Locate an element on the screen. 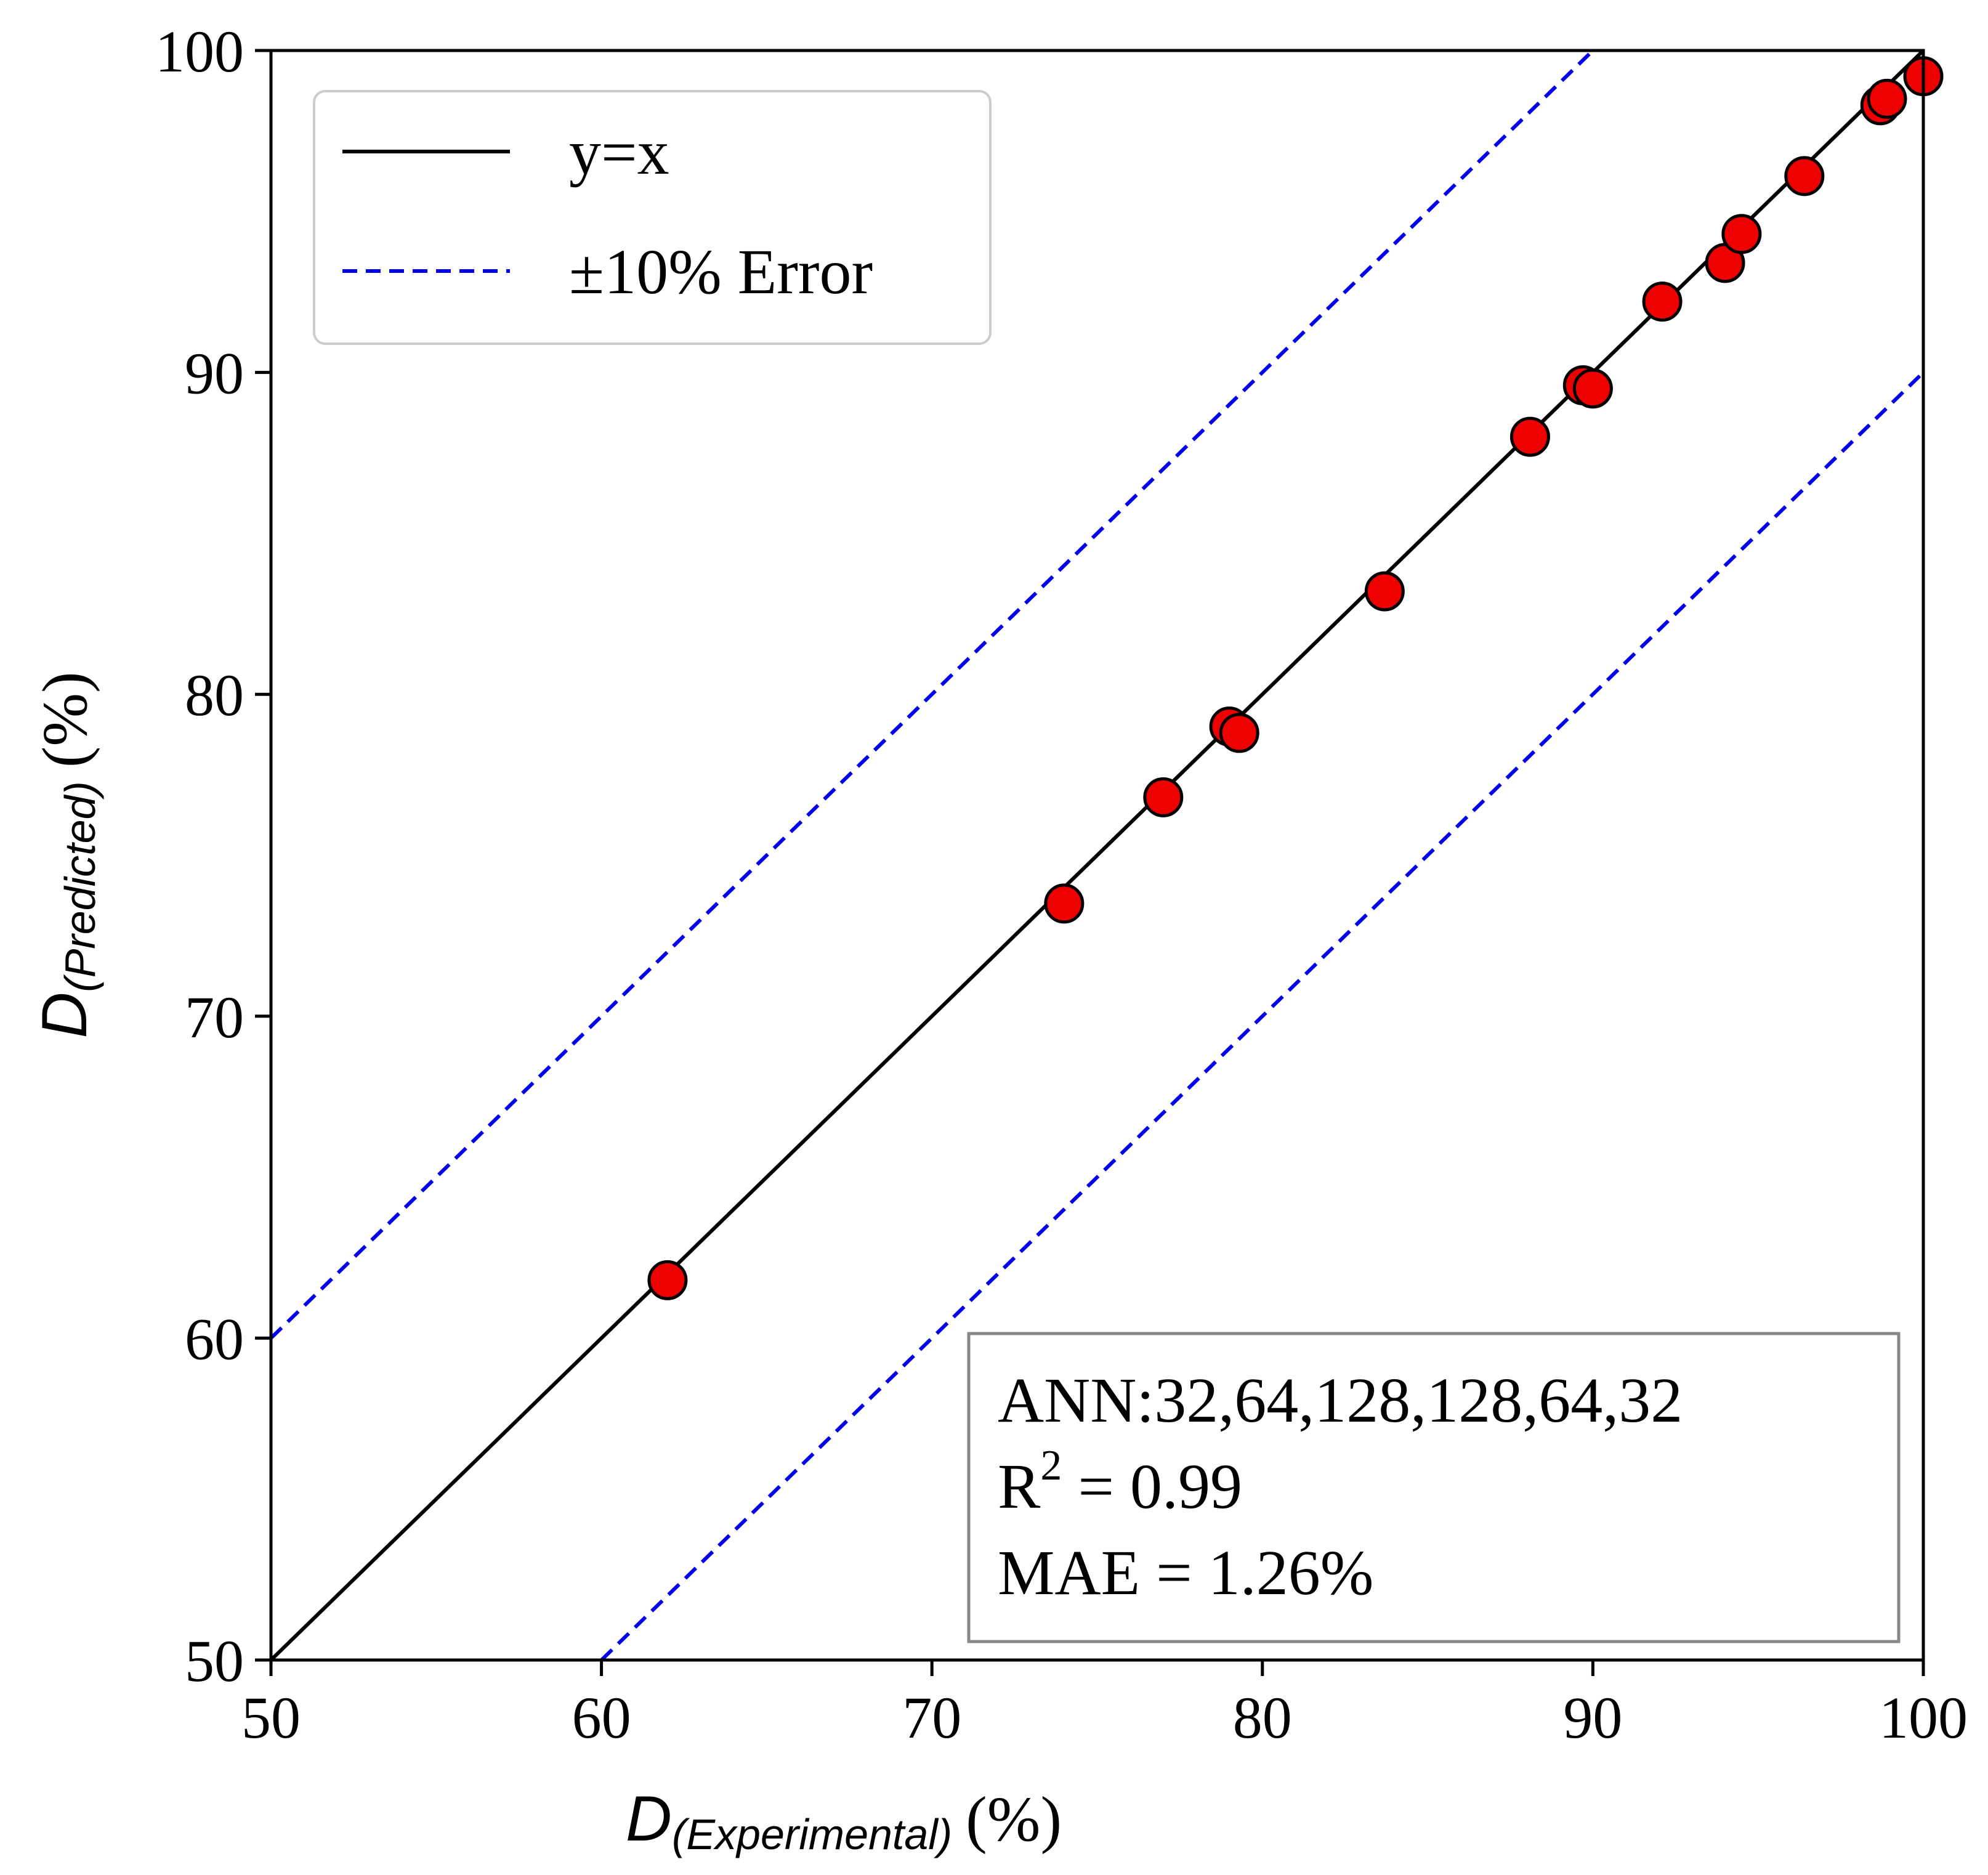  y-axis-label-main: D is located at coordinates (64, 1015).